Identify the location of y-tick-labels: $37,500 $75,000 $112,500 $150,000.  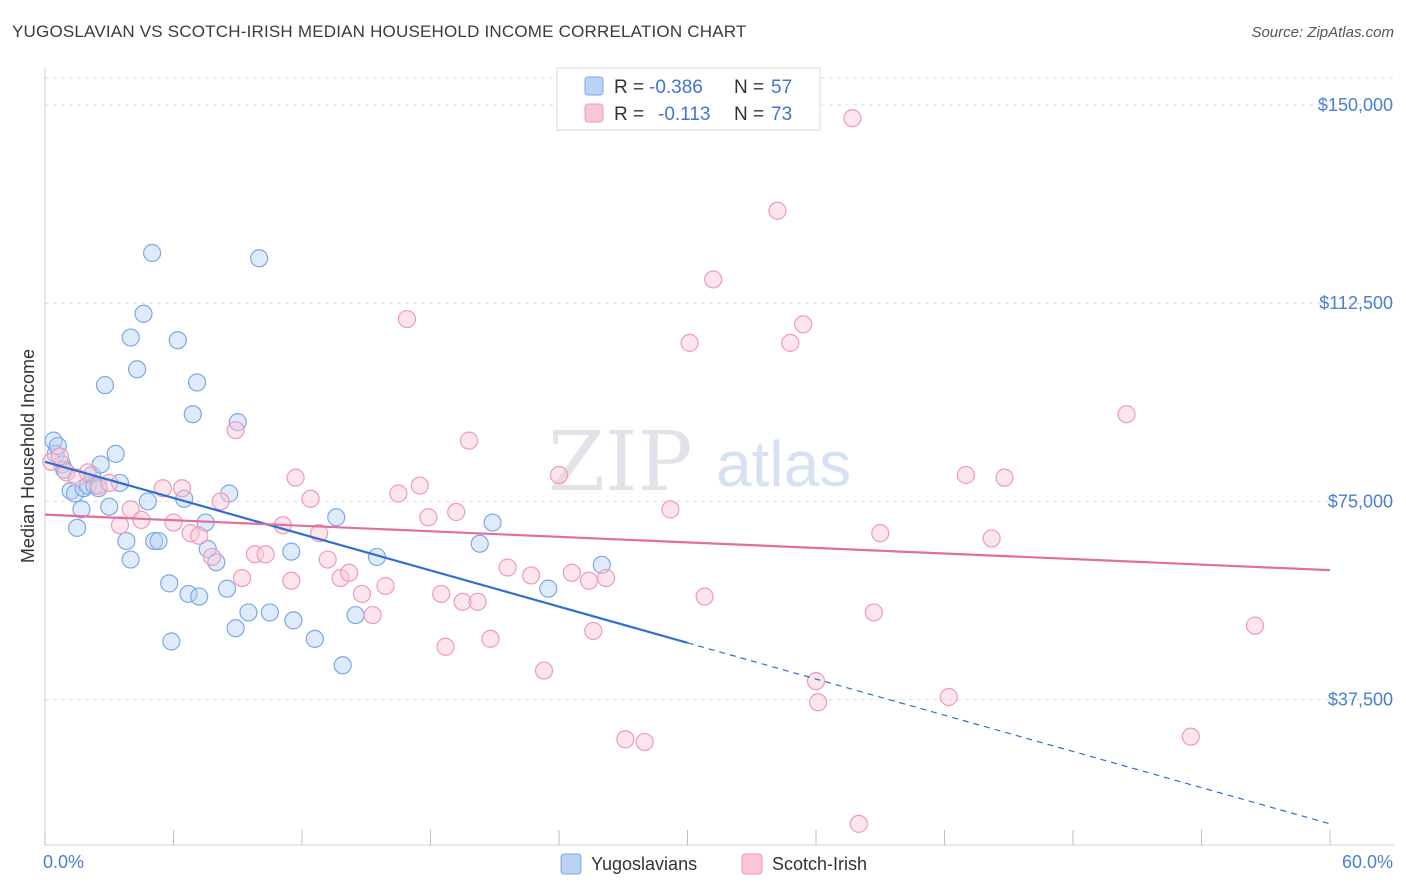
(1355, 402).